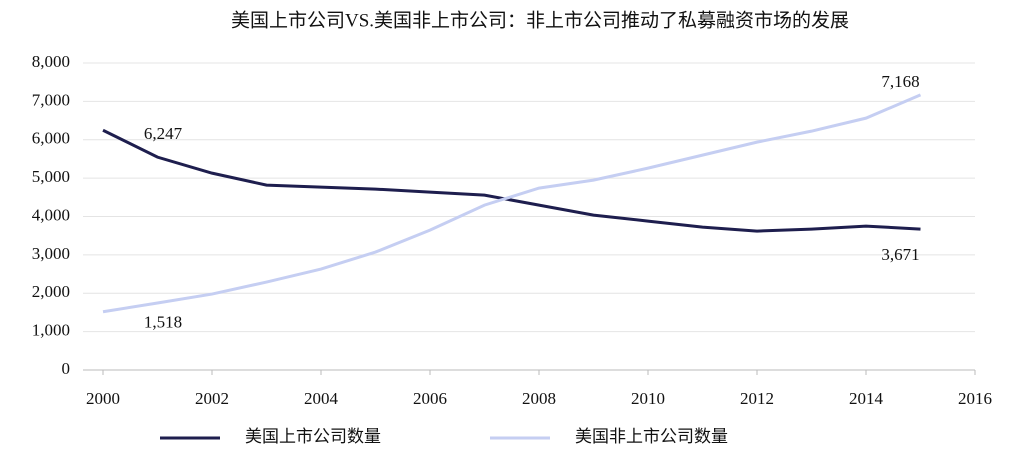 This screenshot has width=1024, height=465. I want to click on x-tick-label: 2002, so click(212, 398).